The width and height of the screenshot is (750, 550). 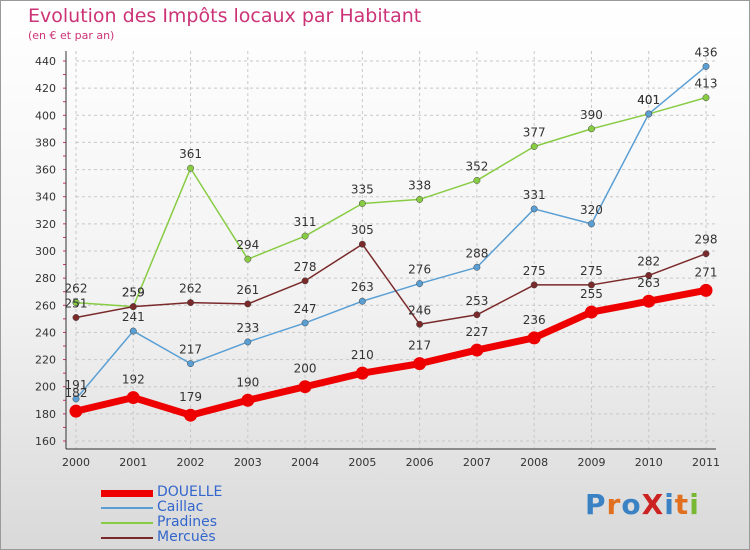 What do you see at coordinates (45, 278) in the screenshot?
I see `y-tick-label: 280` at bounding box center [45, 278].